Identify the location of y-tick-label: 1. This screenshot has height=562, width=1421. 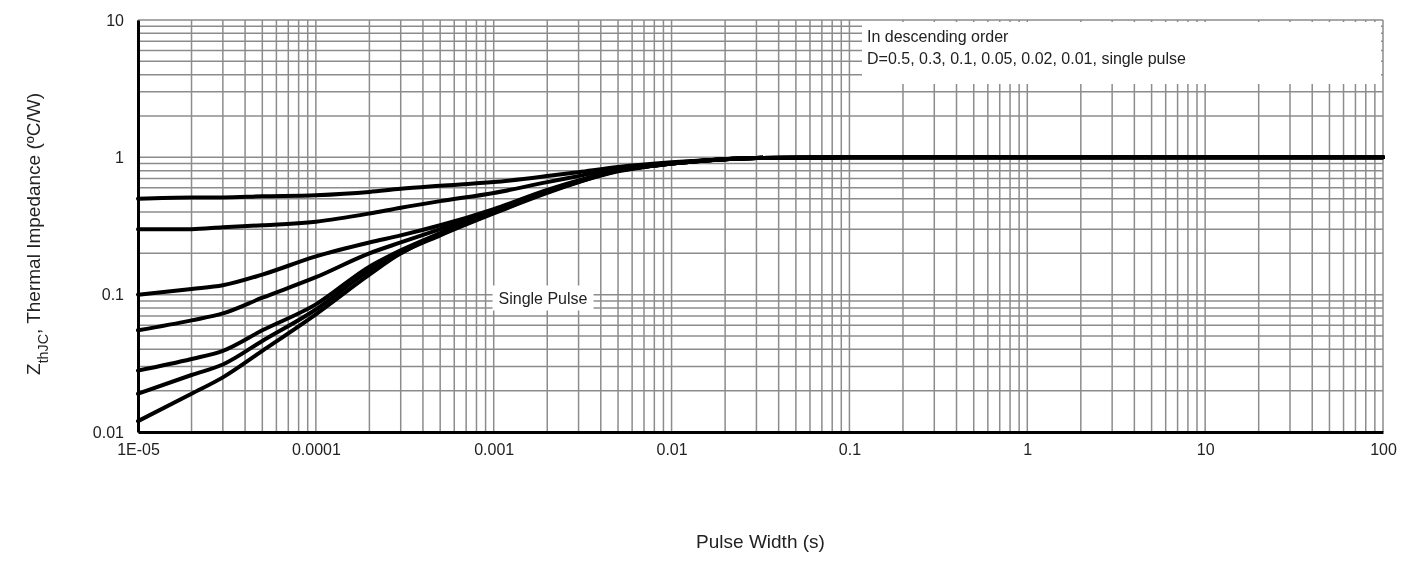
(120, 157).